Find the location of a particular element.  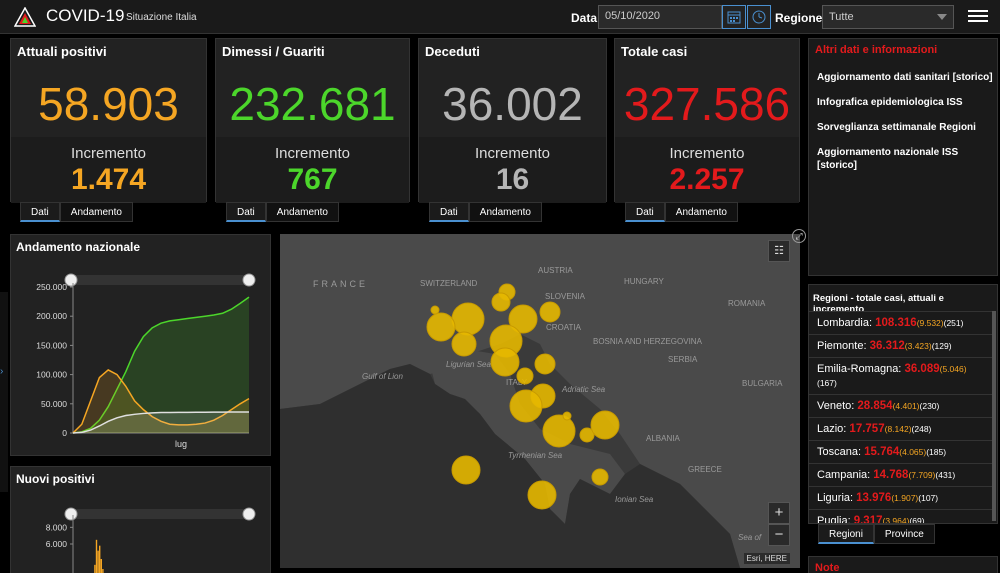

info-link: Aggiornamento dati sanitari [storico] is located at coordinates (905, 77).